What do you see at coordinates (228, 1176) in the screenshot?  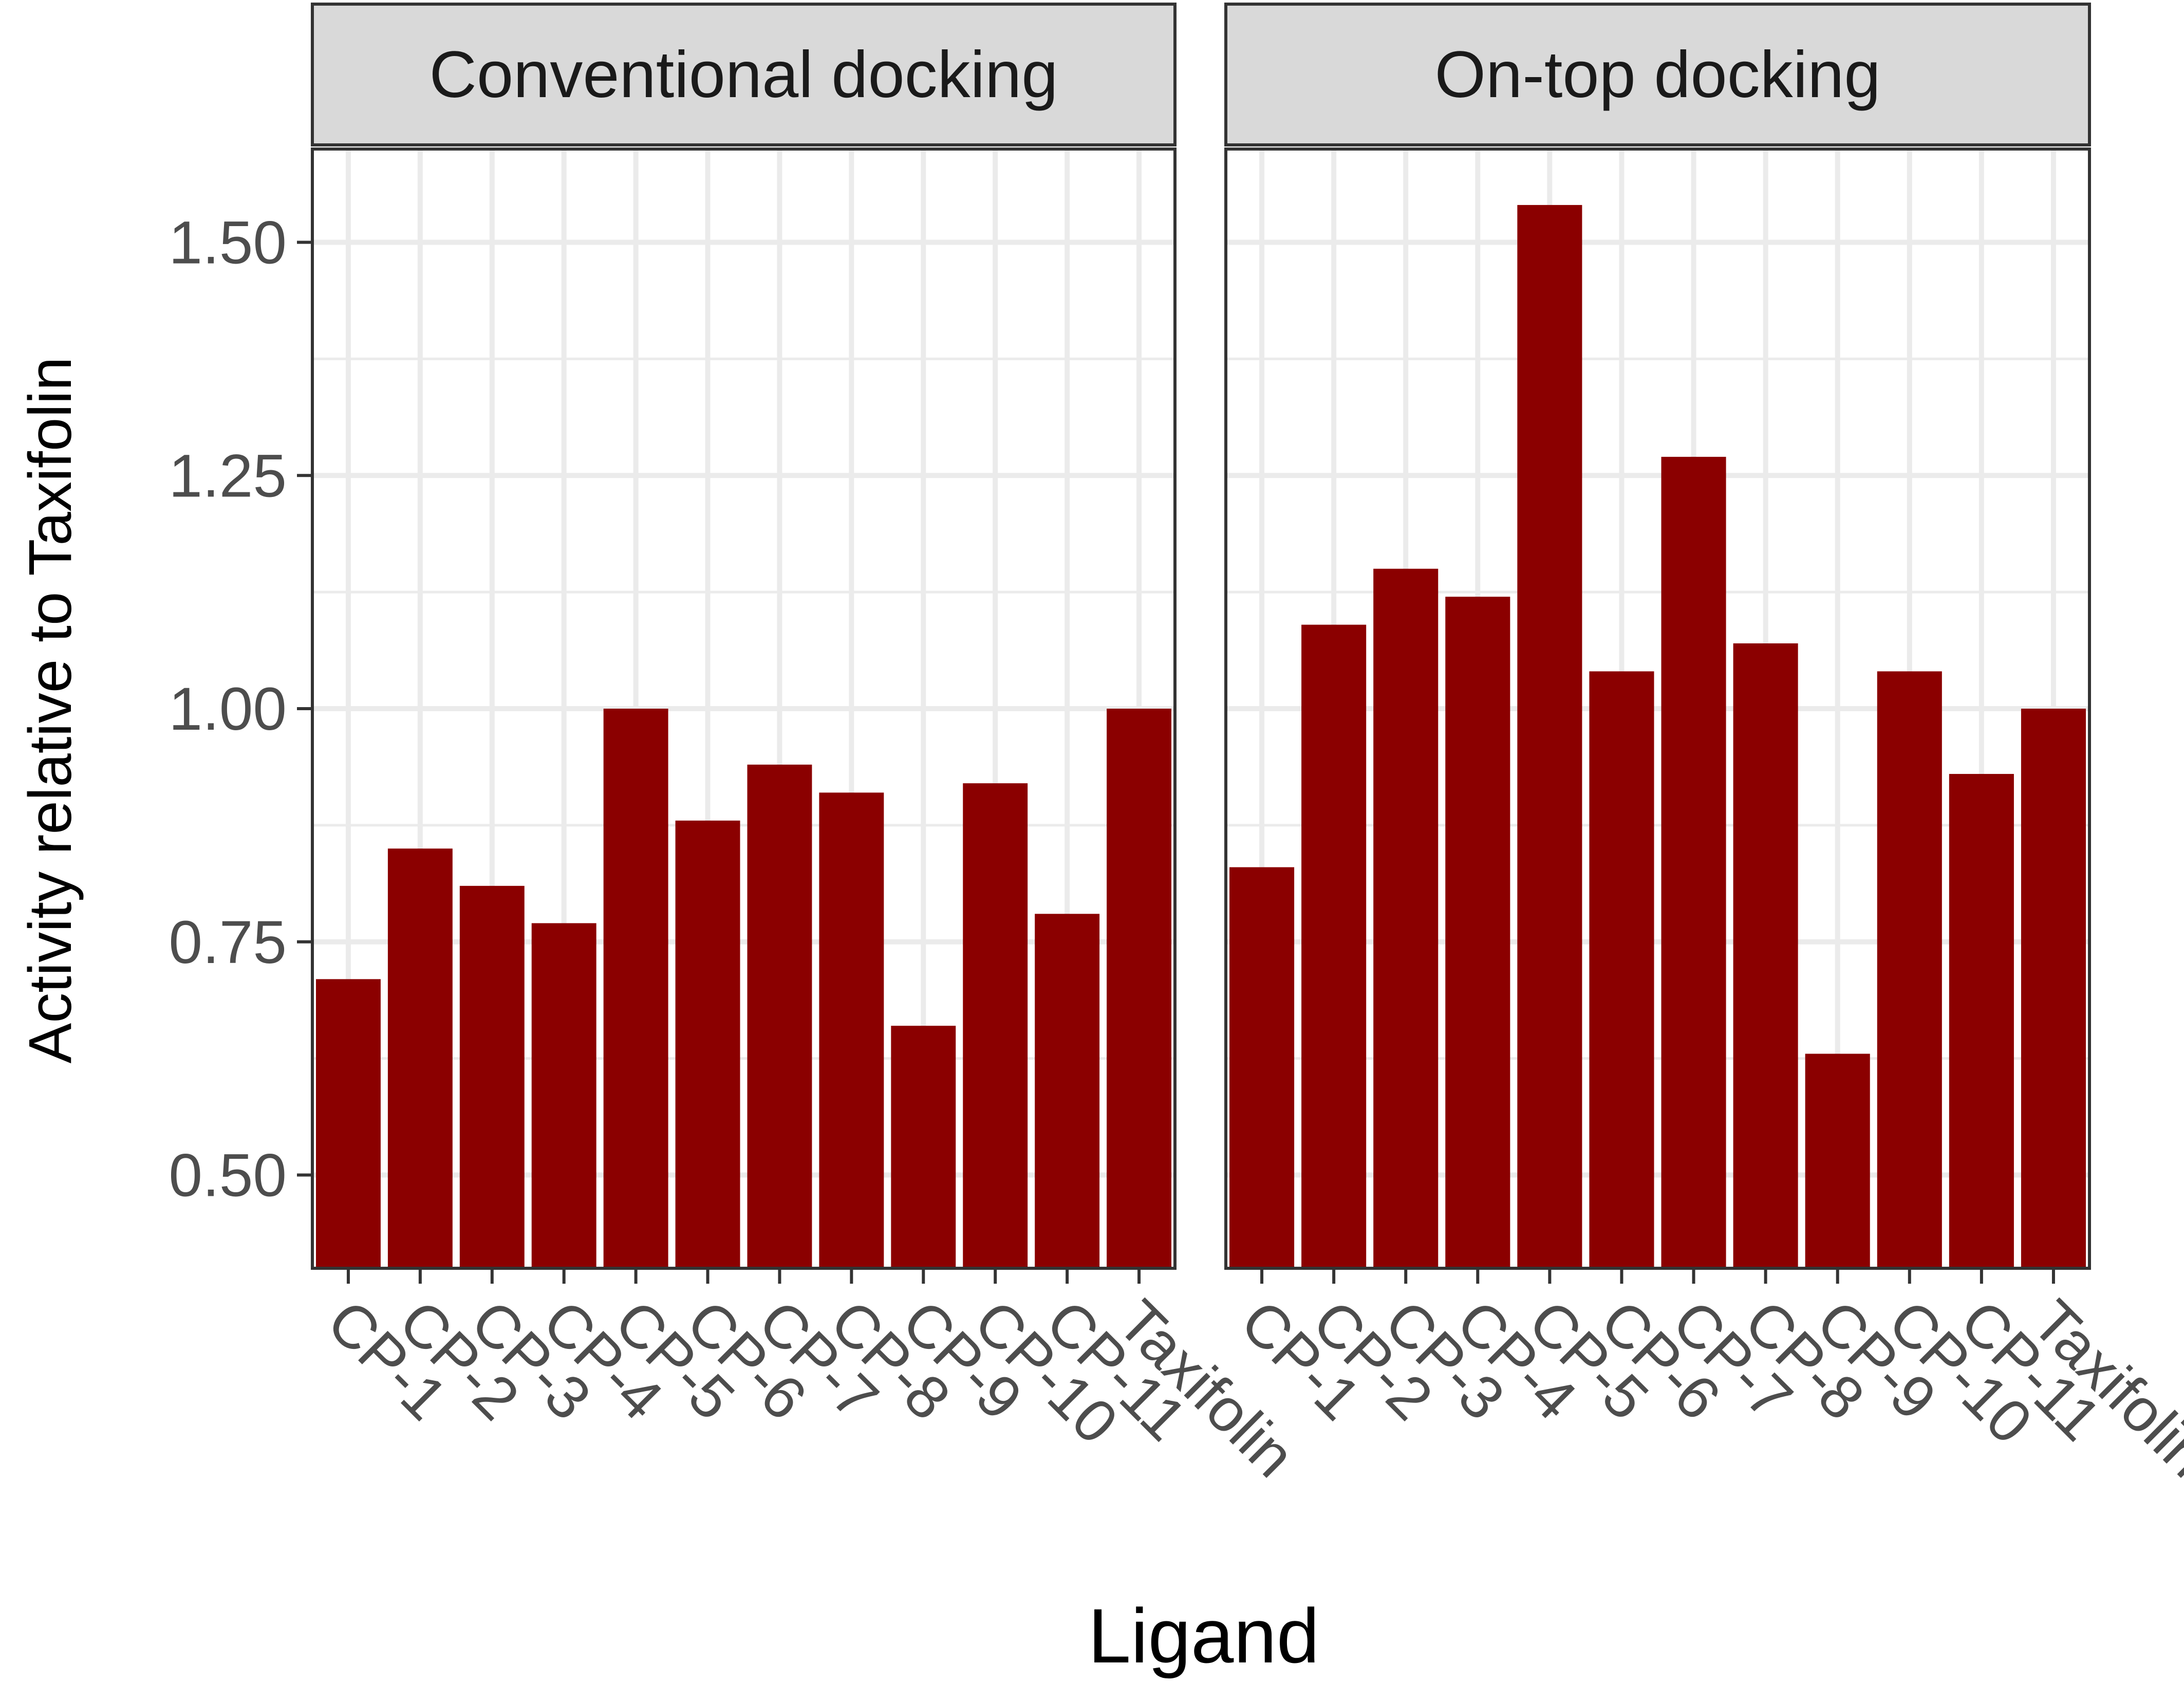 I see `y-tick-label: 0.50` at bounding box center [228, 1176].